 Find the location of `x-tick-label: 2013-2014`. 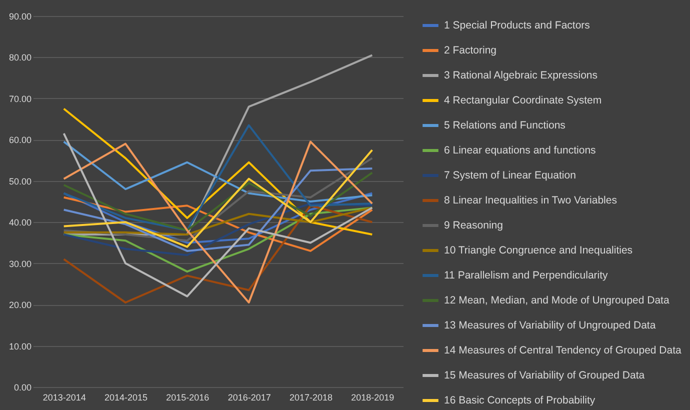

x-tick-label: 2013-2014 is located at coordinates (64, 397).